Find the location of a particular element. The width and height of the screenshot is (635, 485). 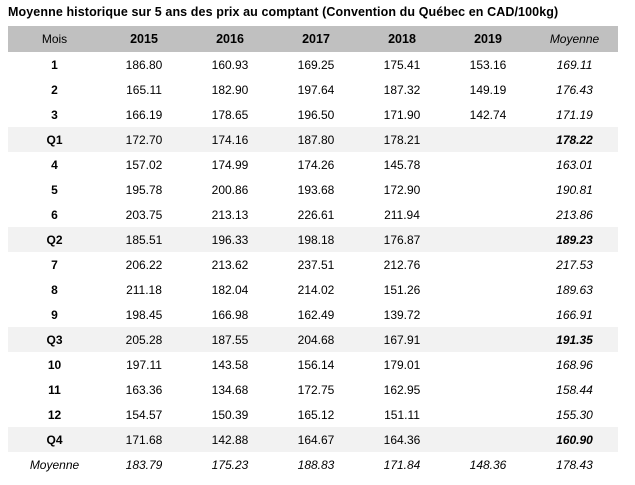

cell-value: 226.61 is located at coordinates (316, 214).